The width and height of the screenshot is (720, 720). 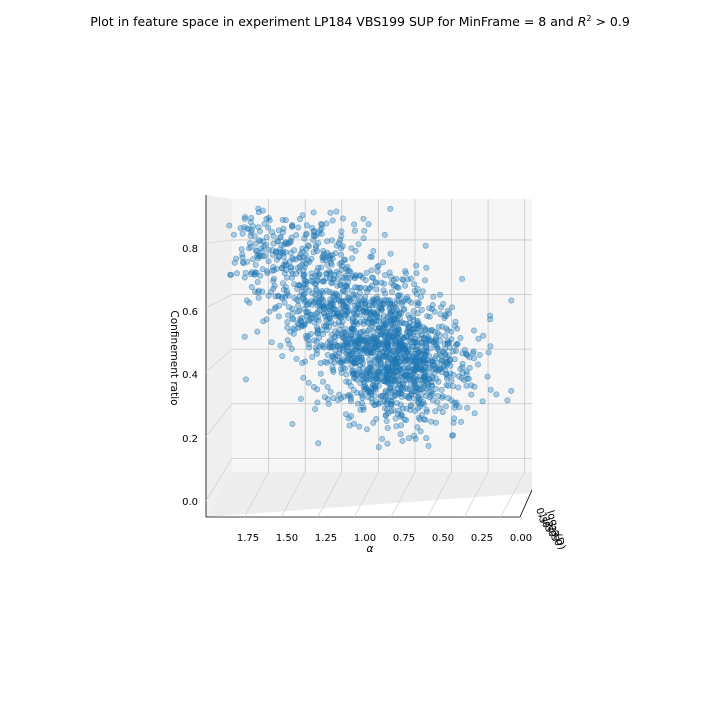 I want to click on data-points, so click(x=370, y=328).